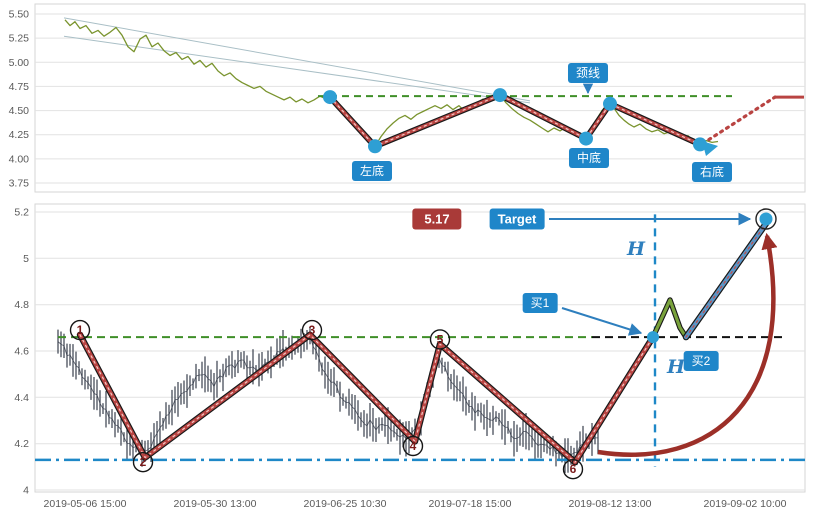 This screenshot has width=822, height=520. What do you see at coordinates (21, 398) in the screenshot?
I see `svg-text: 4.4` at bounding box center [21, 398].